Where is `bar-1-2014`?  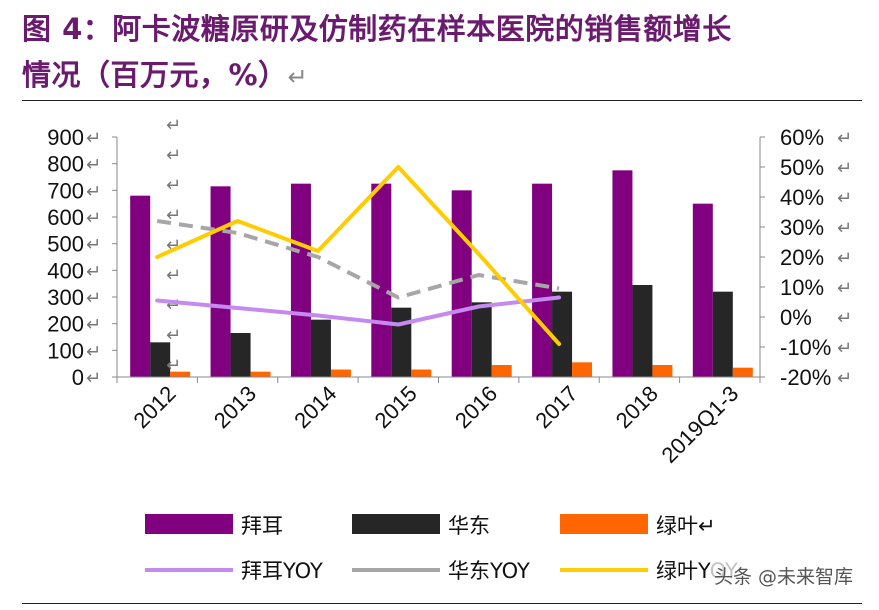 bar-1-2014 is located at coordinates (300, 280).